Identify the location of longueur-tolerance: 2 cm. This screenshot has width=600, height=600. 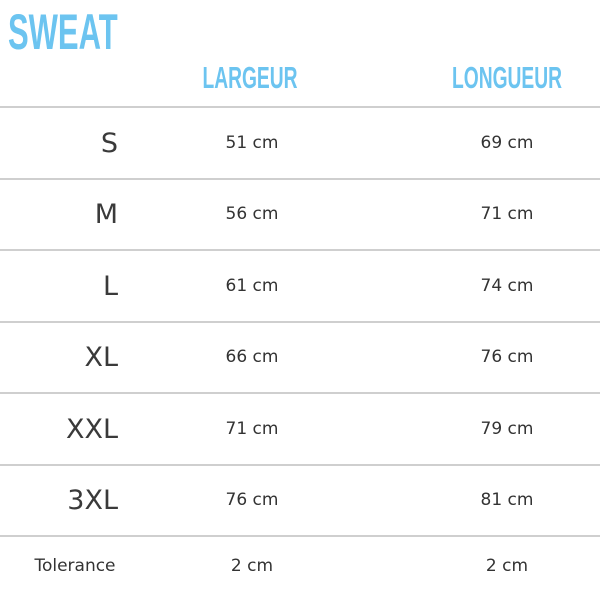
(507, 566).